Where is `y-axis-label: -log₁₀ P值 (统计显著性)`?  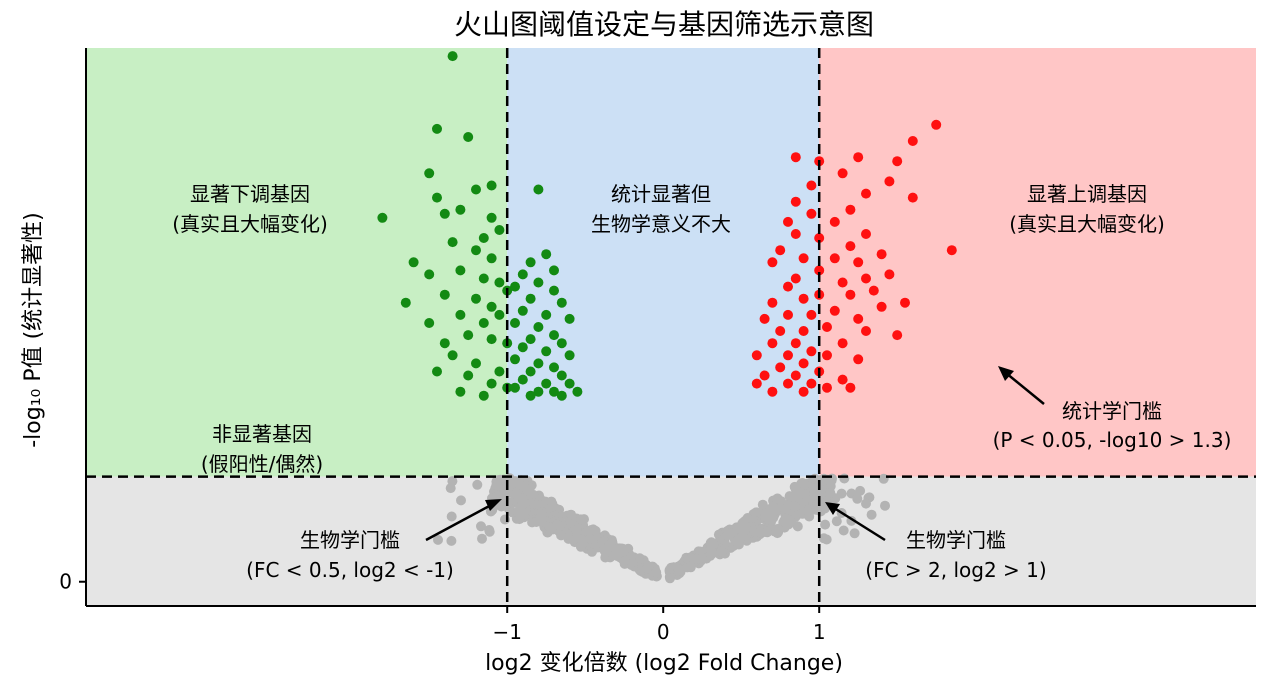 y-axis-label: -log₁₀ P值 (统计显著性) is located at coordinates (33, 330).